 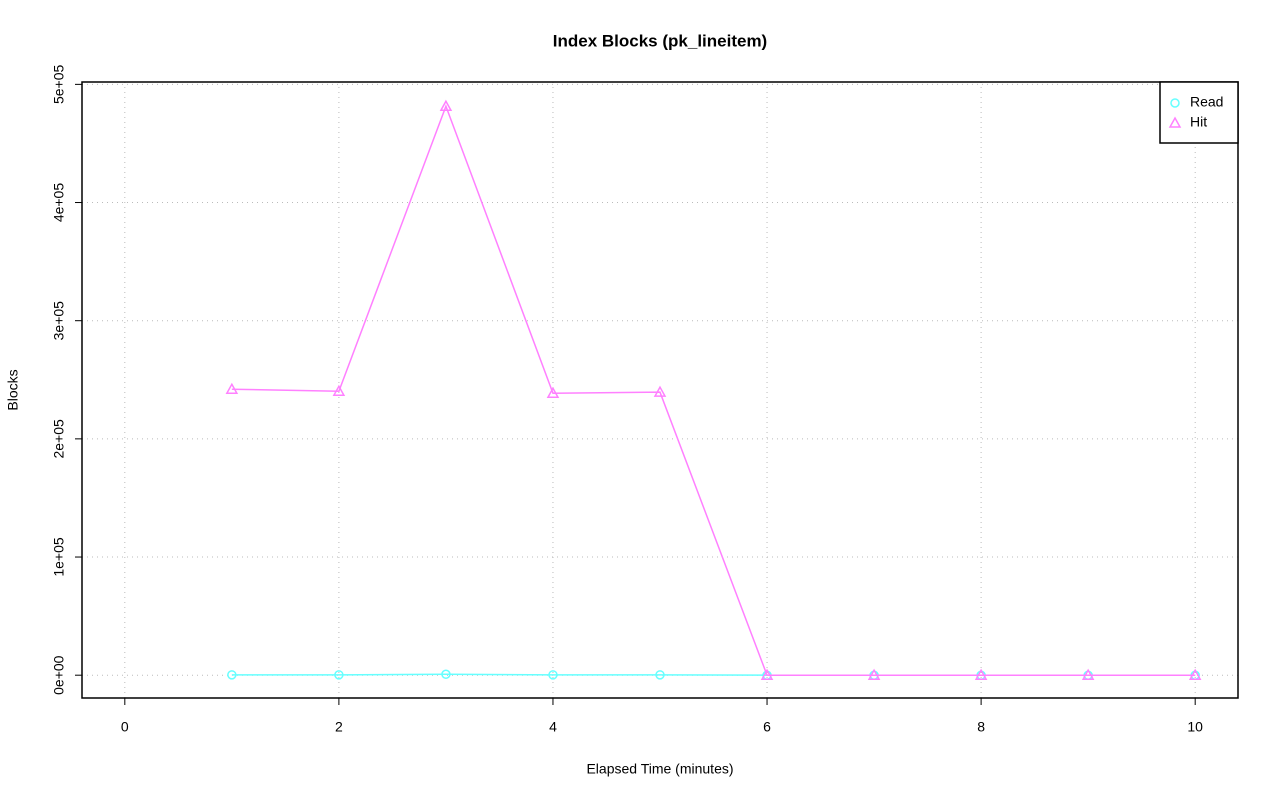 What do you see at coordinates (981, 727) in the screenshot?
I see `x-tick-label: 8` at bounding box center [981, 727].